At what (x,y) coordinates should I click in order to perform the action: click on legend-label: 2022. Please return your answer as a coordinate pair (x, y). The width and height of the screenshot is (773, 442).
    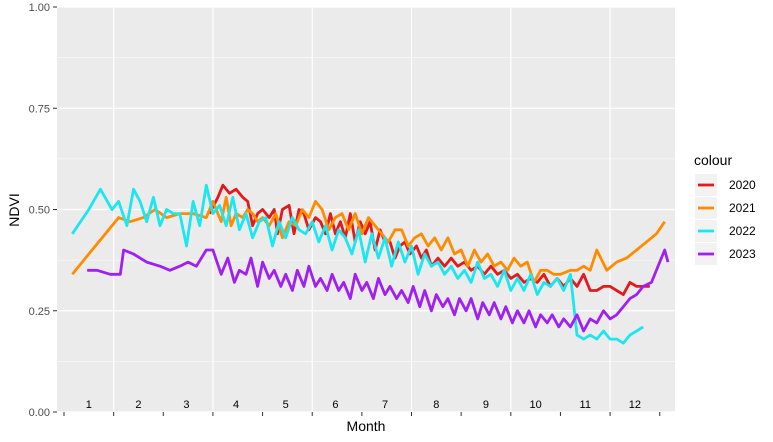
    Looking at the image, I should click on (742, 231).